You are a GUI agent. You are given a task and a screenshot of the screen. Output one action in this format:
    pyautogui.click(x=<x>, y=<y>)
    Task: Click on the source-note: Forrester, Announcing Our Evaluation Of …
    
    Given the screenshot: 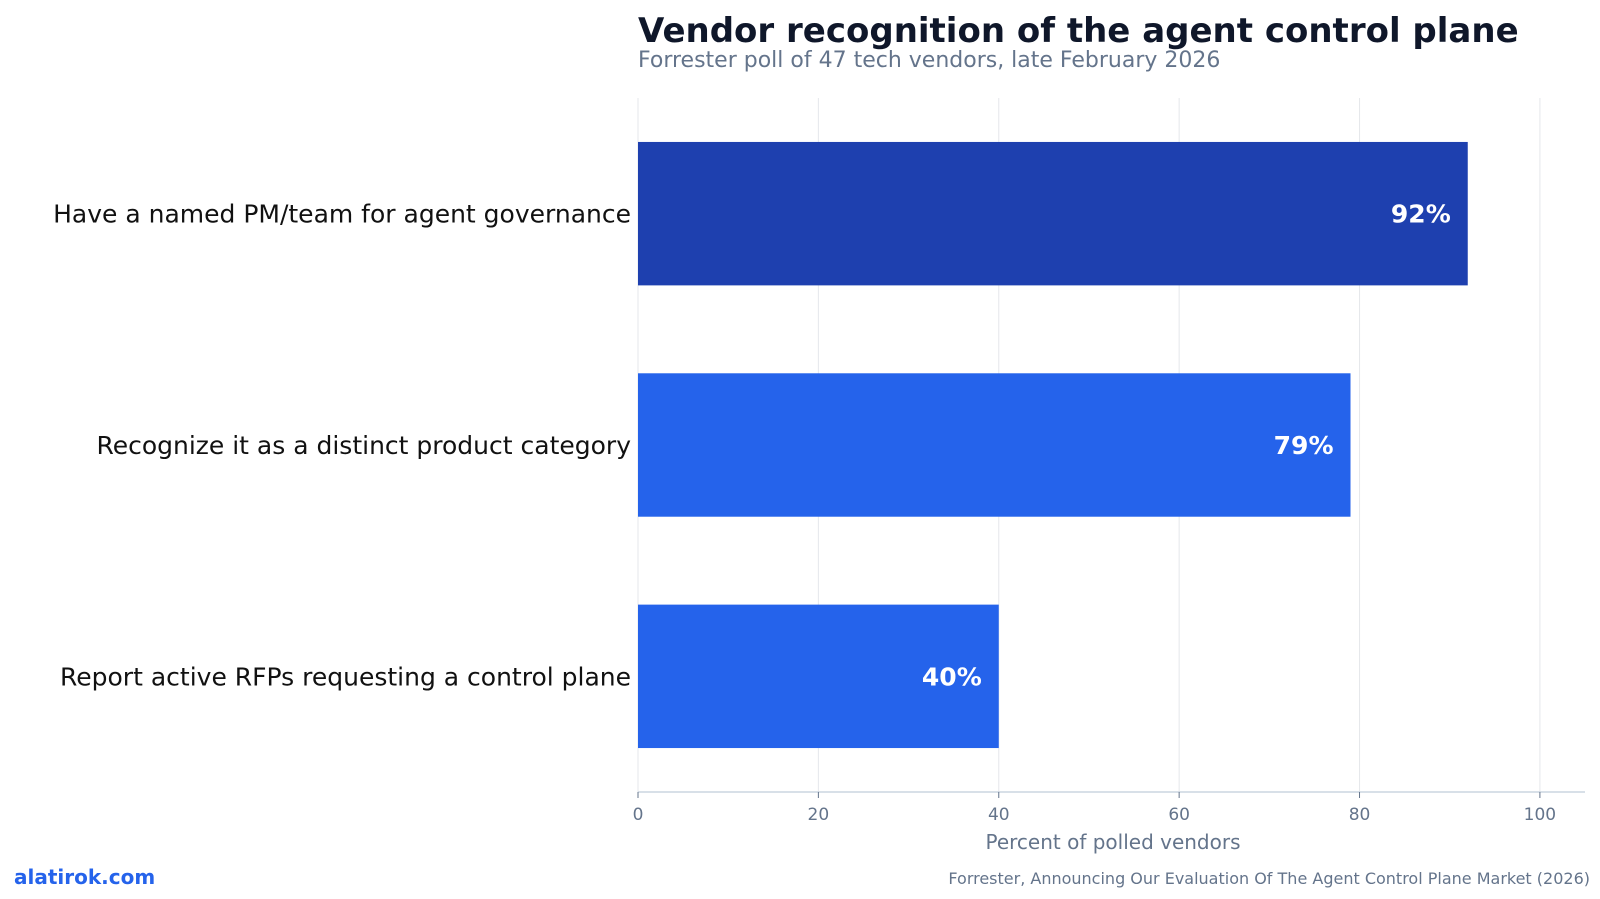 What is the action you would take?
    pyautogui.click(x=1269, y=878)
    